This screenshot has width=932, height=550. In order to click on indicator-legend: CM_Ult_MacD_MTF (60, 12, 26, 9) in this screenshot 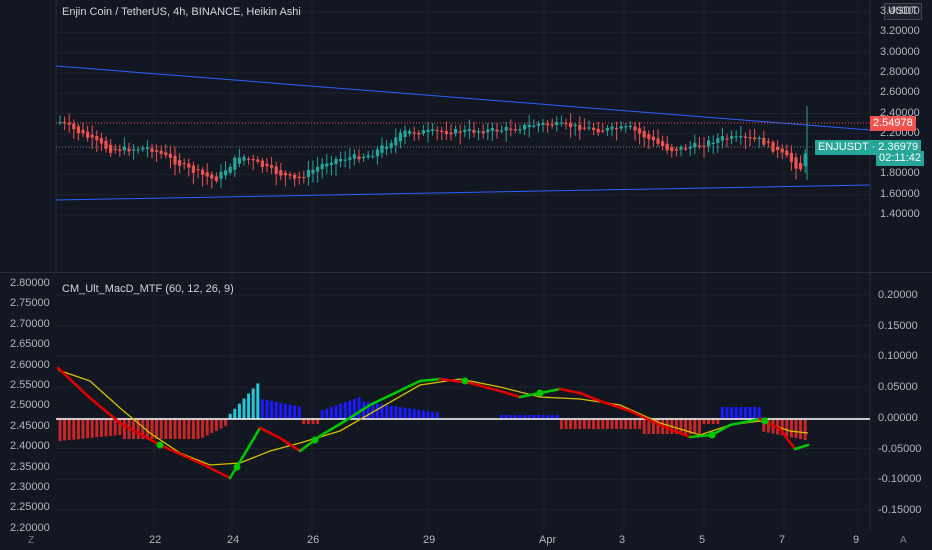, I will do `click(148, 289)`.